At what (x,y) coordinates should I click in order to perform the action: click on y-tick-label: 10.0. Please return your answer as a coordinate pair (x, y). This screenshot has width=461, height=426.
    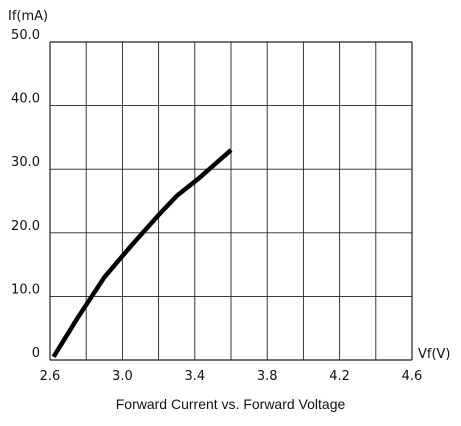
    Looking at the image, I should click on (25, 289).